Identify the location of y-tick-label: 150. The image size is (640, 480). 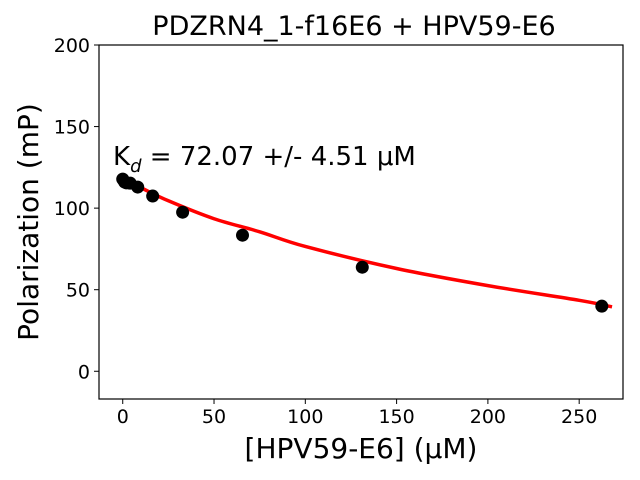
(72, 128).